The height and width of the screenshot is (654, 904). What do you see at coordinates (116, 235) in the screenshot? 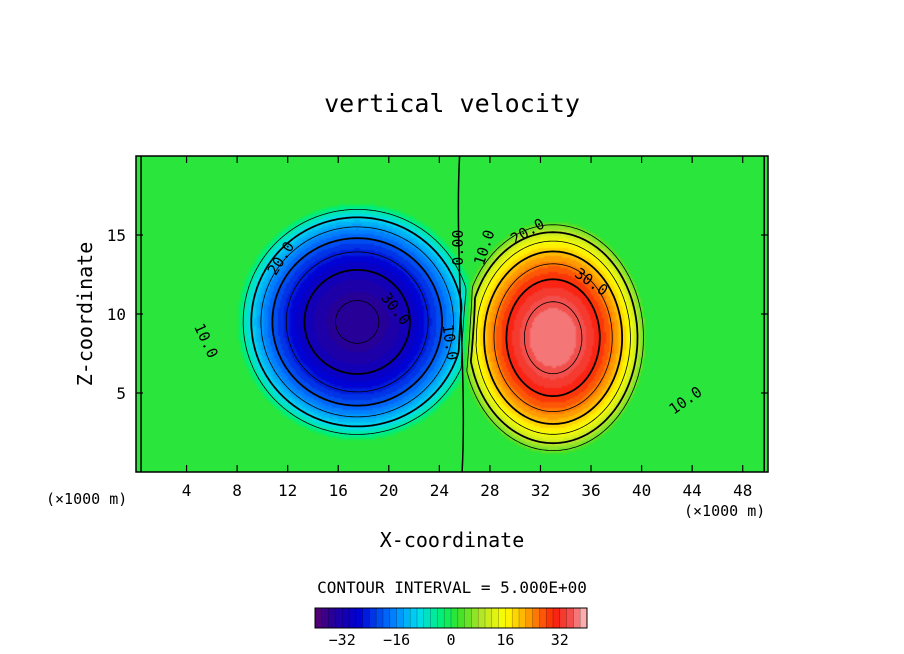
I see `y-tick-label: 15` at bounding box center [116, 235].